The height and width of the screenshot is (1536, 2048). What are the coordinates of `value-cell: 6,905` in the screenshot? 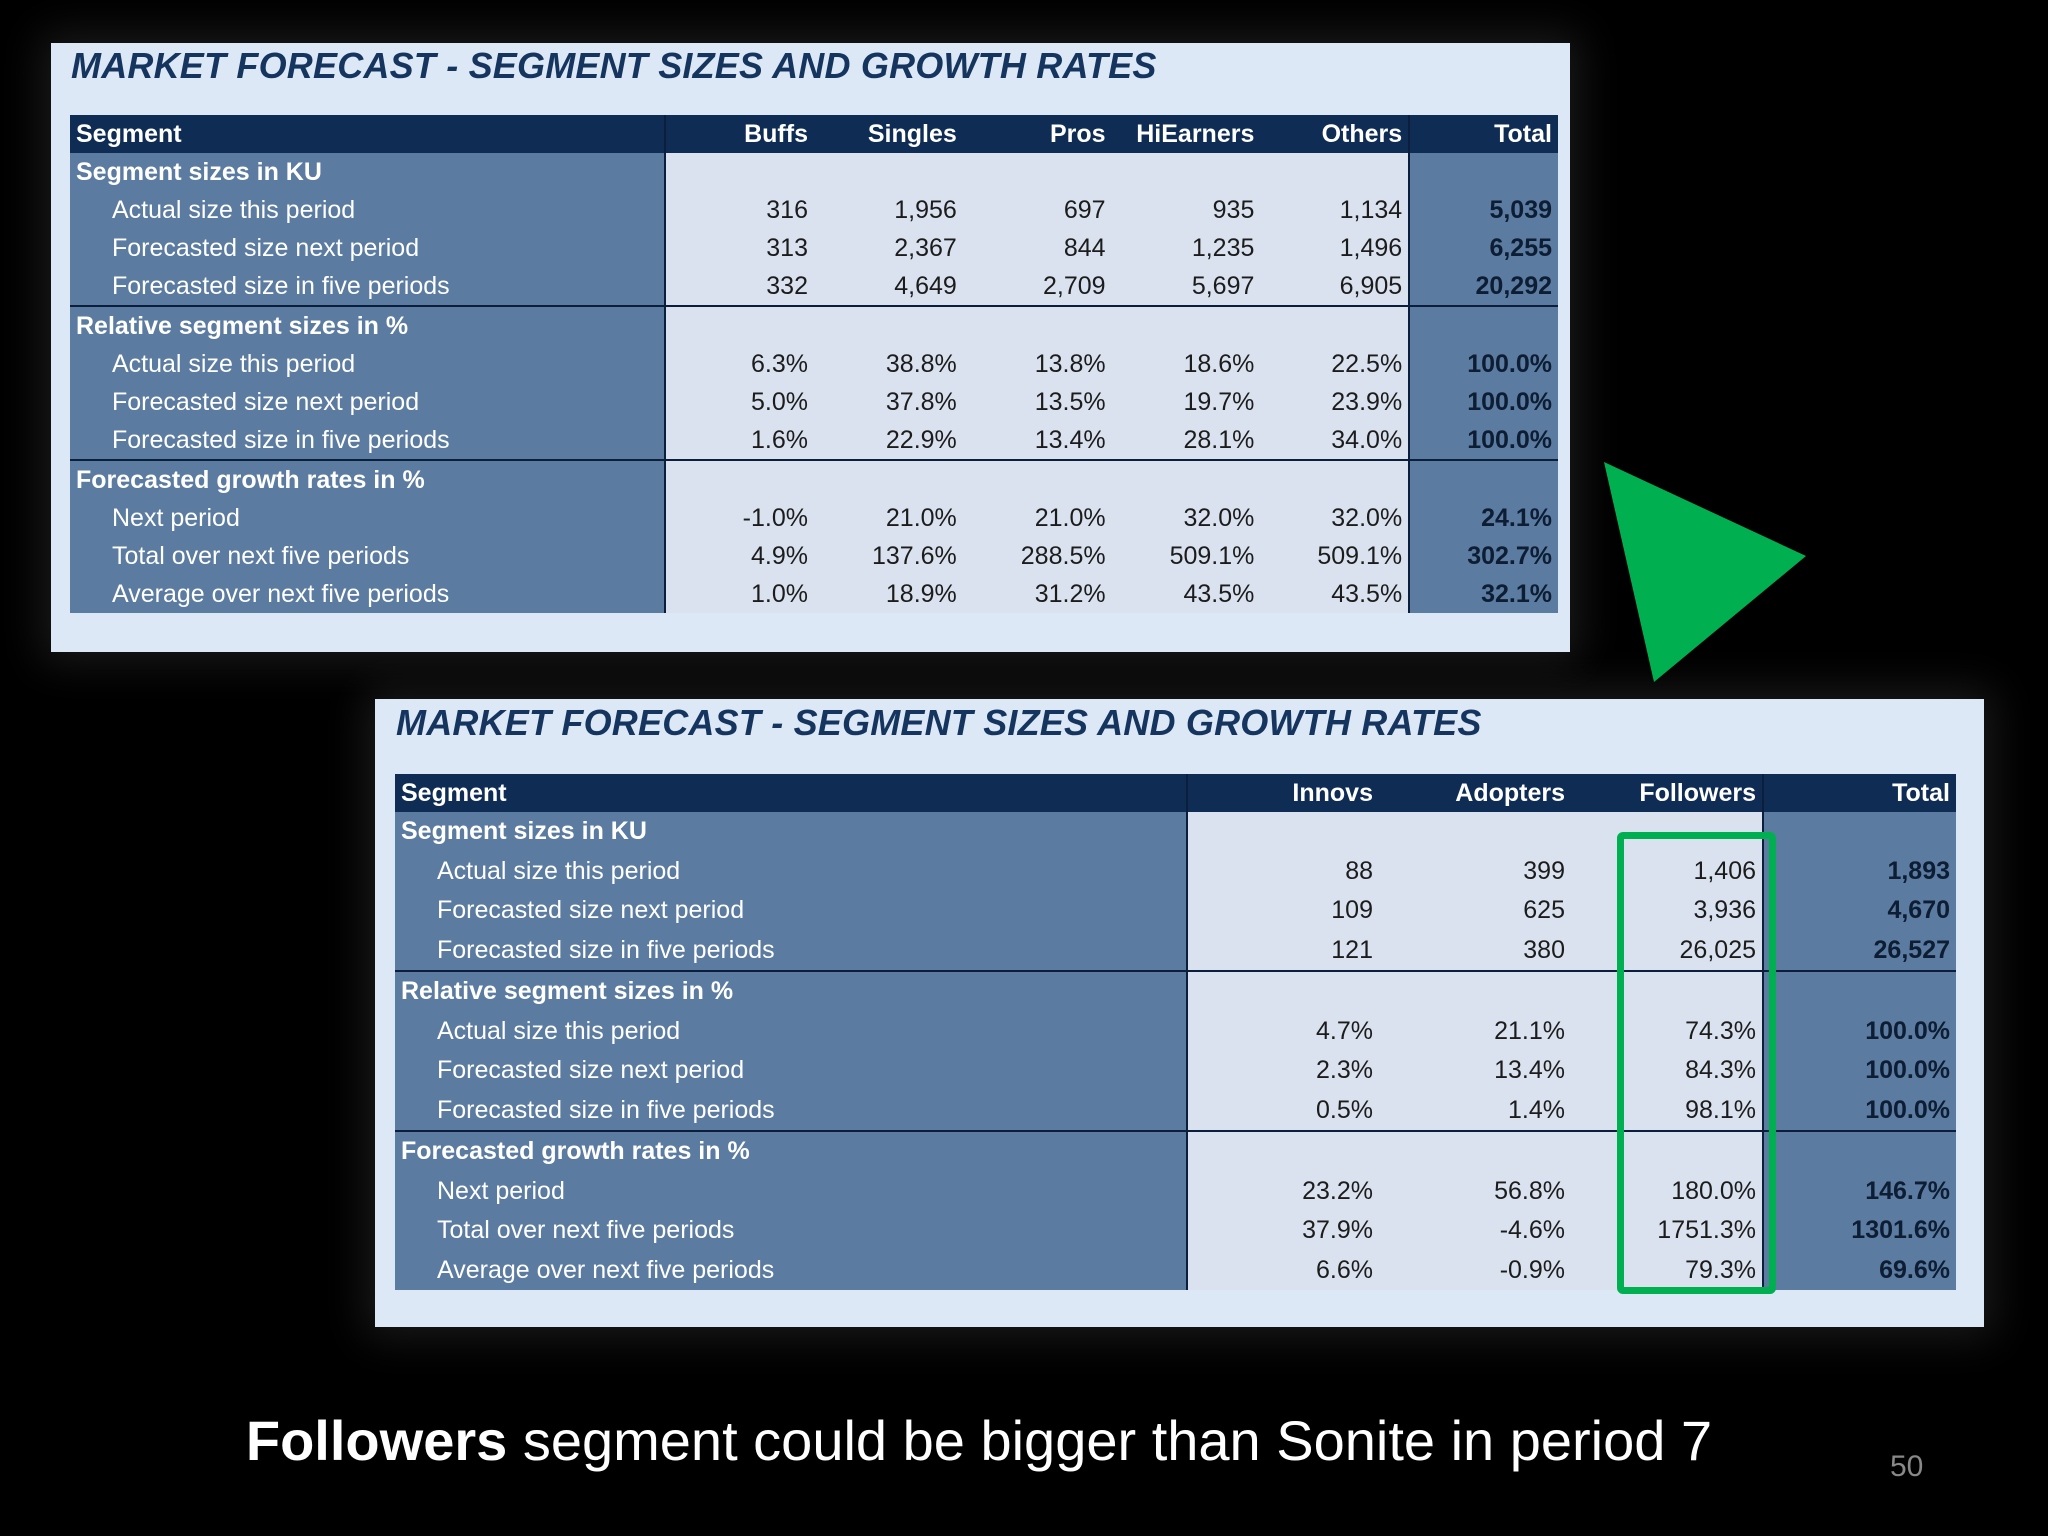 It's located at (1335, 286).